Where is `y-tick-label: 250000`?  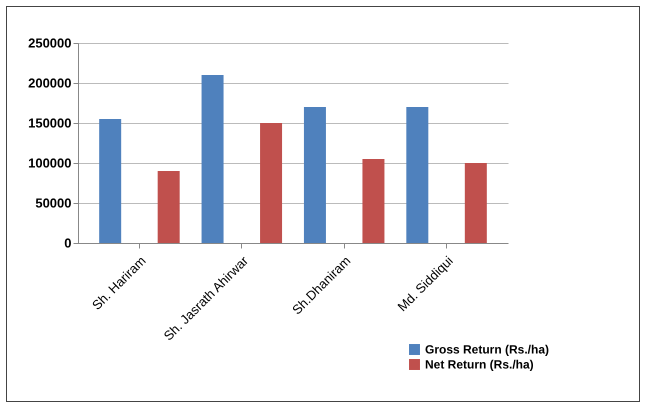
y-tick-label: 250000 is located at coordinates (50, 43).